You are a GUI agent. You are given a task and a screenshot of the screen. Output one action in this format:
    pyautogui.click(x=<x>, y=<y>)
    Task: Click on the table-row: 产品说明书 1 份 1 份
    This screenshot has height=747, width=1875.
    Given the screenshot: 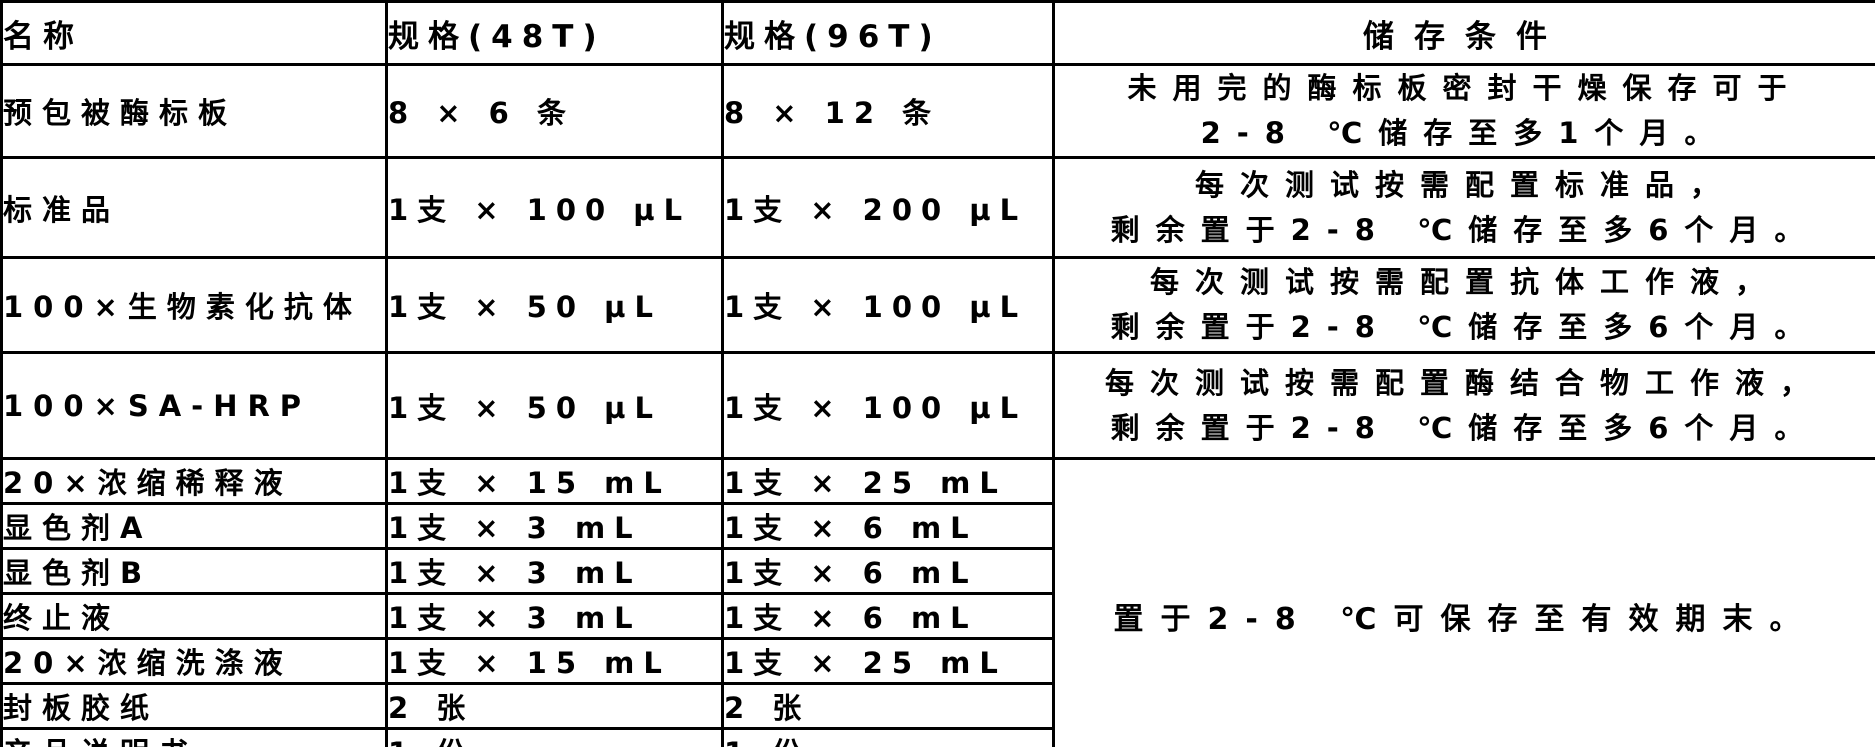 What is the action you would take?
    pyautogui.click(x=937, y=737)
    